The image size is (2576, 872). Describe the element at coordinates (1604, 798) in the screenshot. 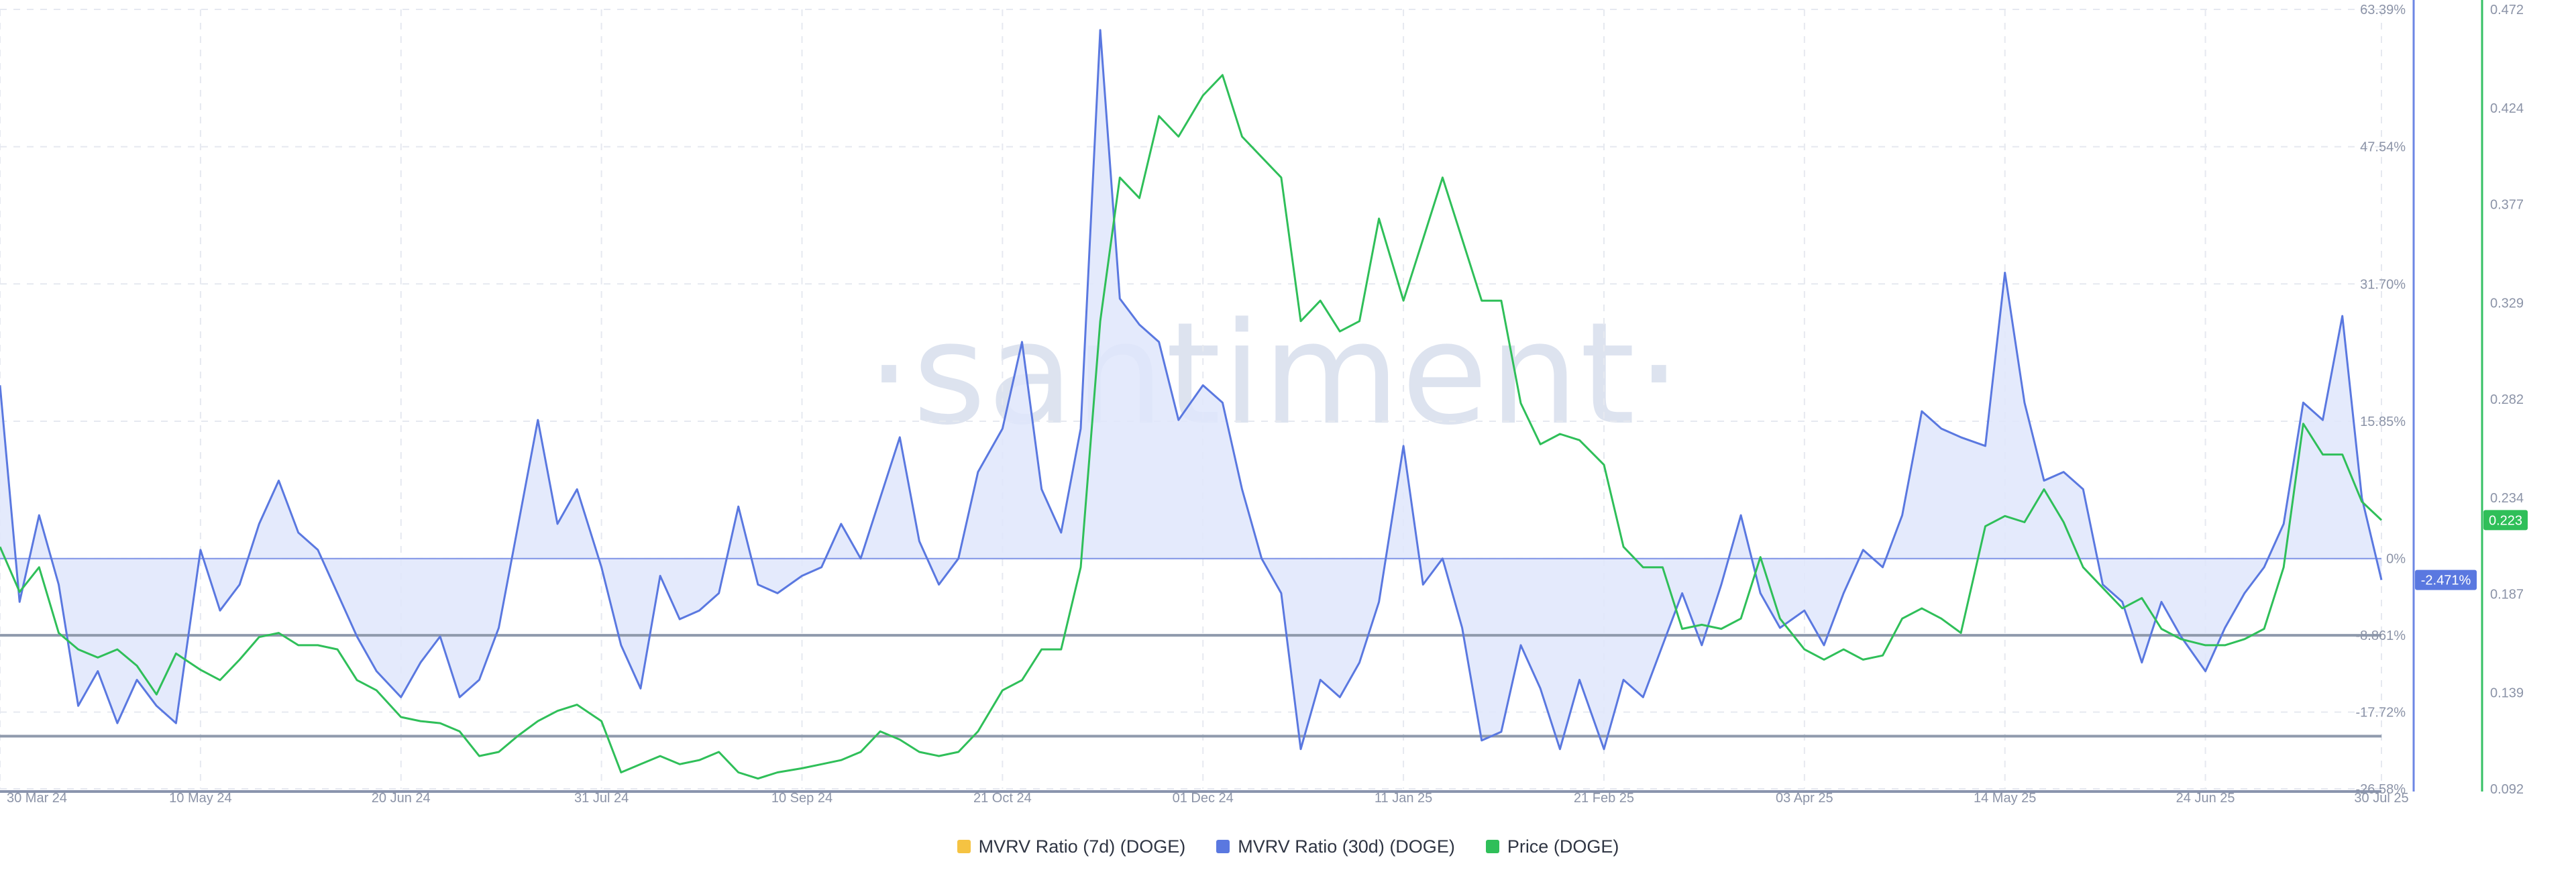

I see `x-tick-label: 21 Feb 25` at that location.